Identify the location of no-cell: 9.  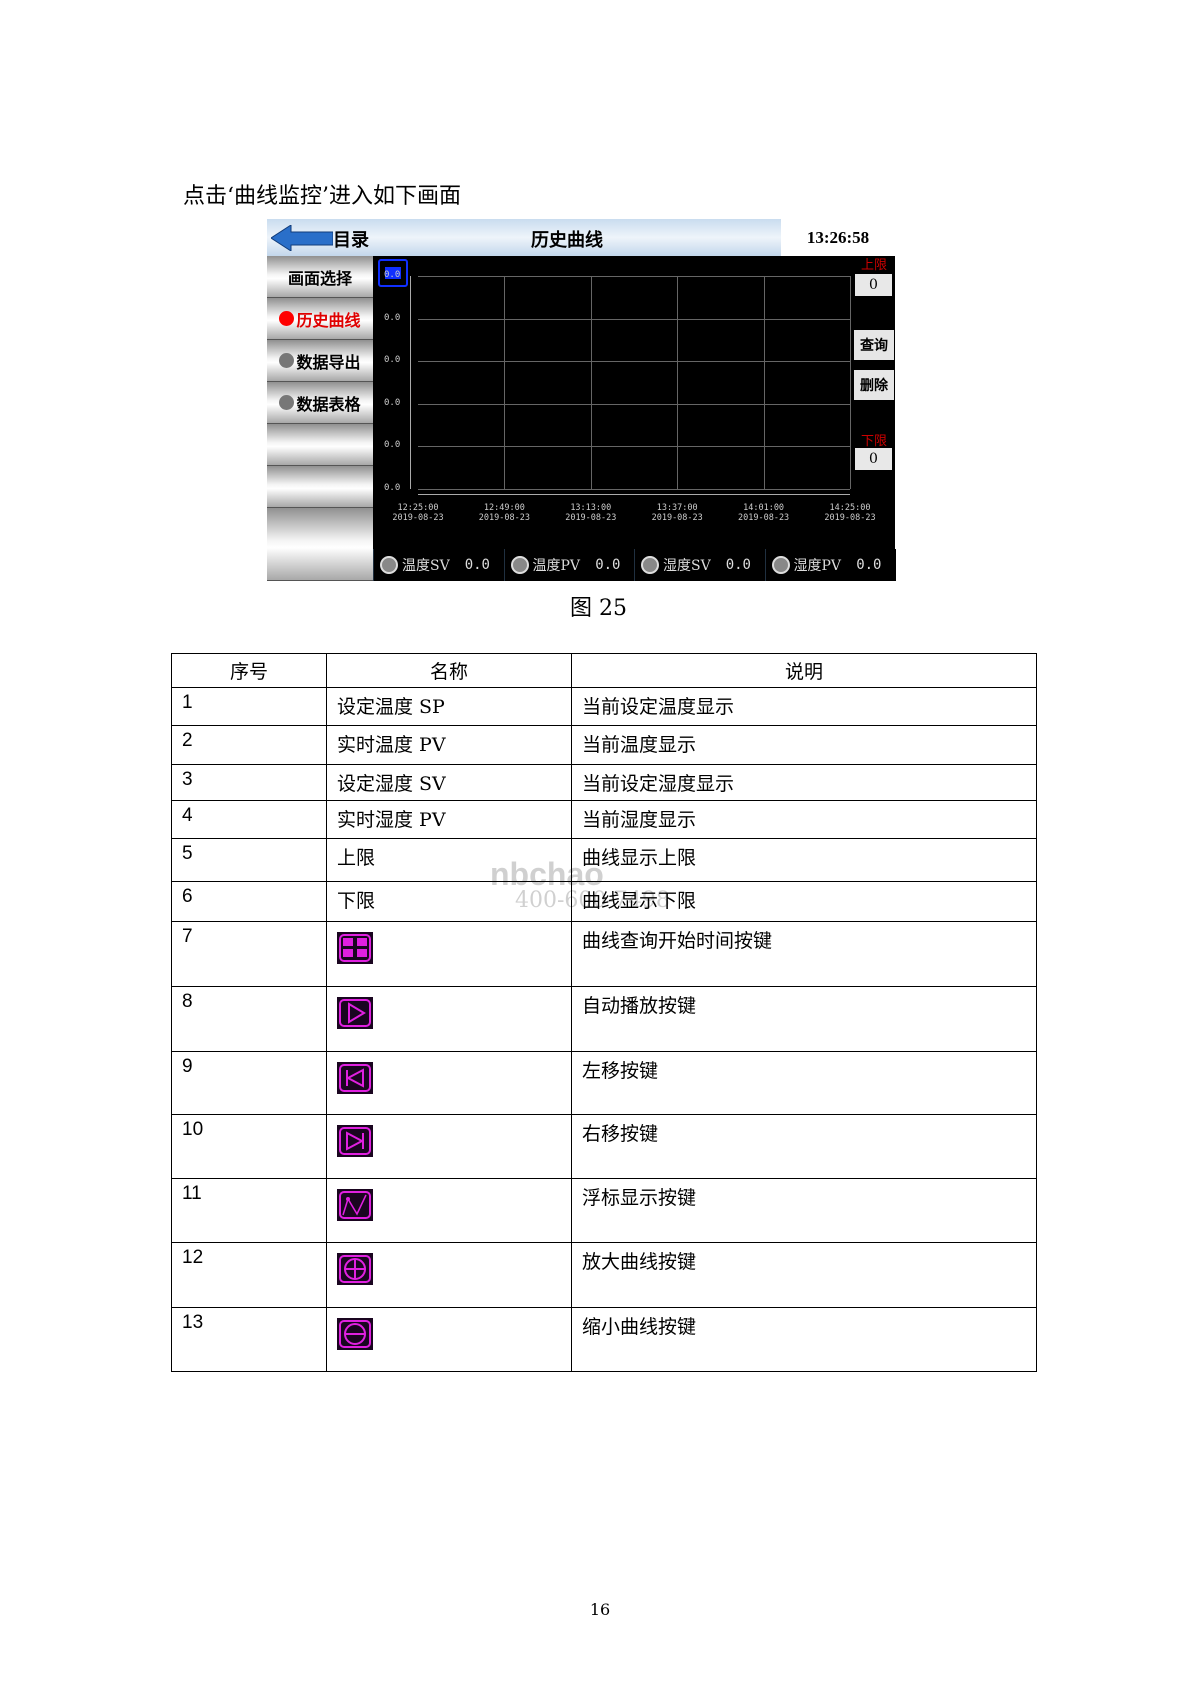
(249, 1083).